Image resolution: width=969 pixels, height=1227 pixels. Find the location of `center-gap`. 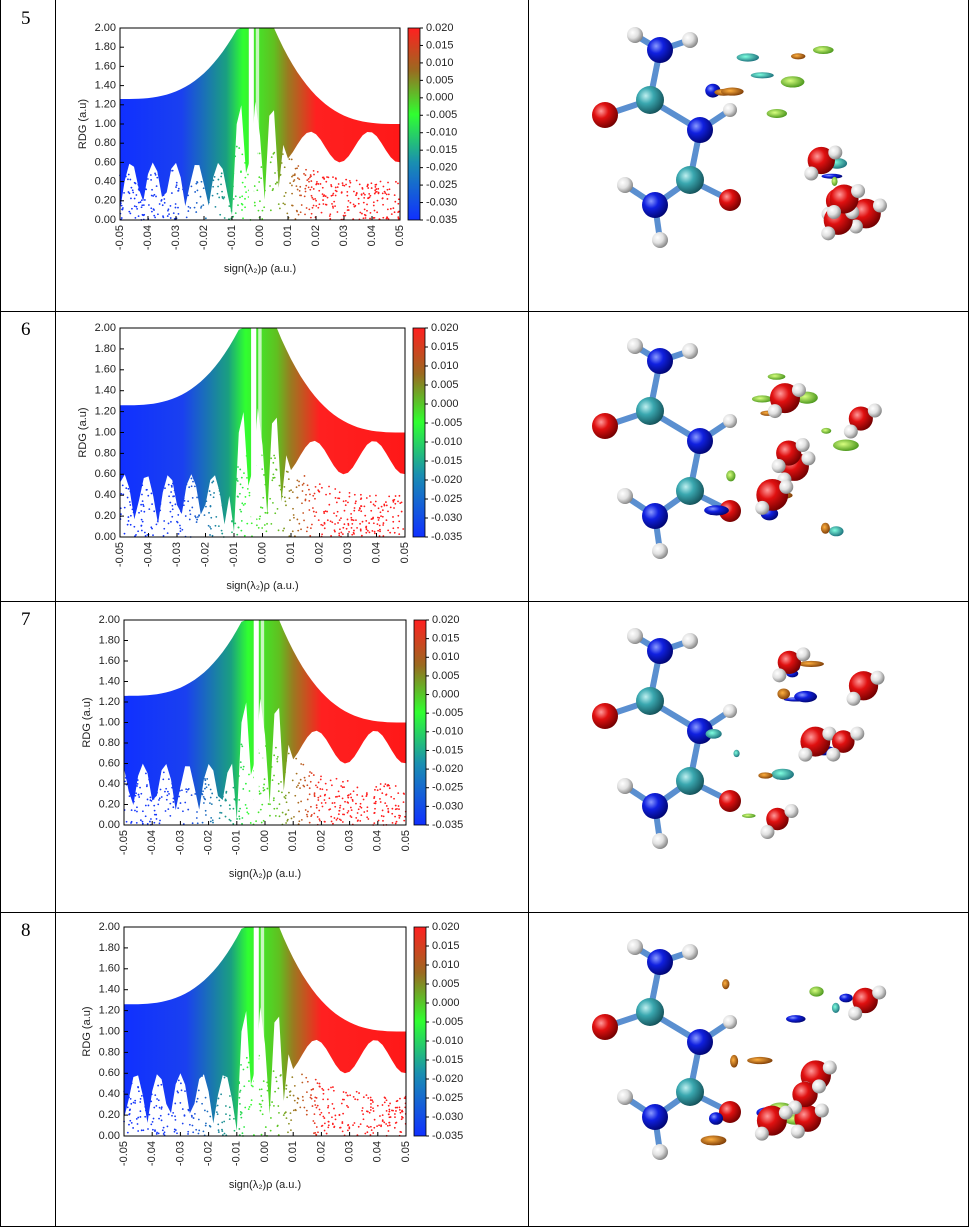

center-gap is located at coordinates (256, 1024).